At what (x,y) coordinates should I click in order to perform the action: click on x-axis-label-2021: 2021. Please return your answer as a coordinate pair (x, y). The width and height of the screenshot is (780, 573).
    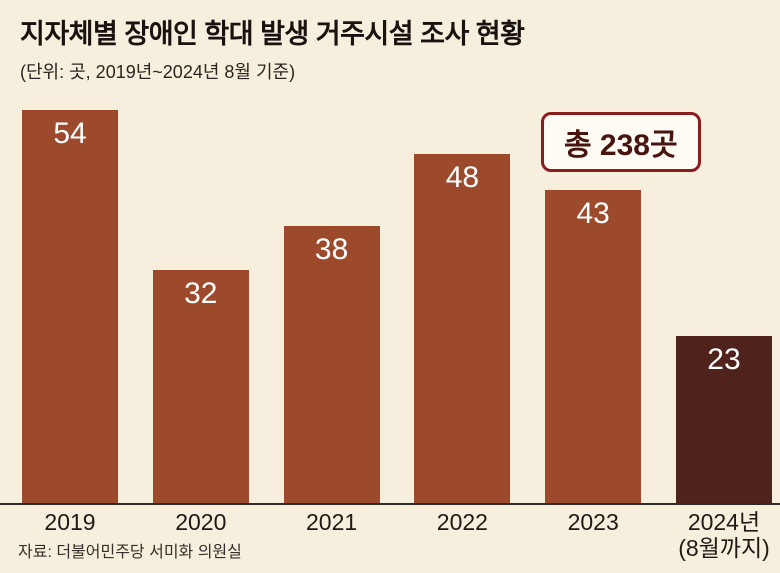
    Looking at the image, I should click on (332, 522).